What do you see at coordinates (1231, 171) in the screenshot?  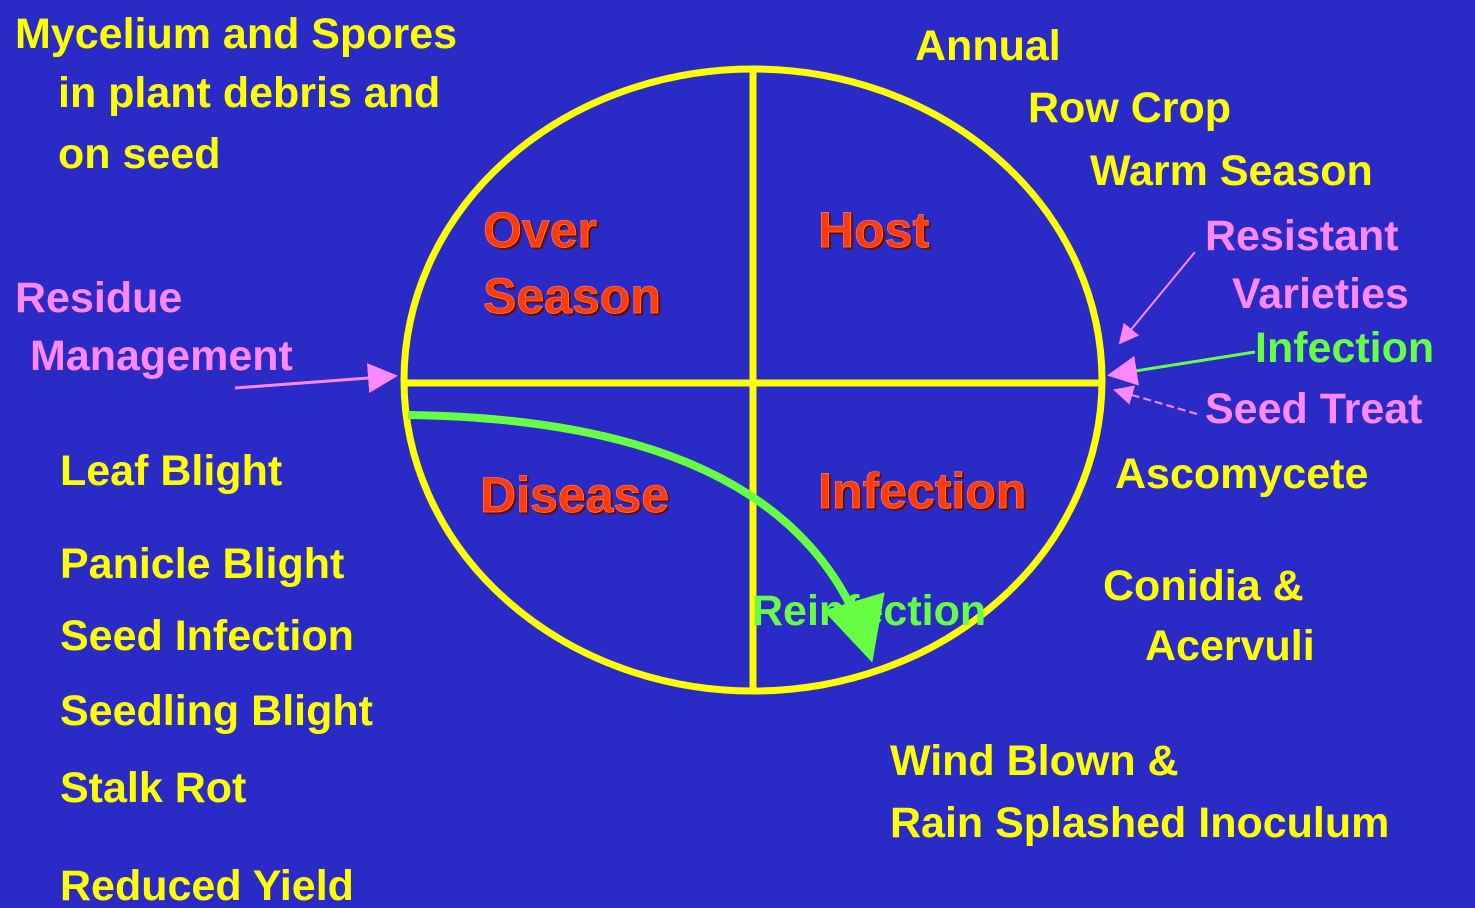 I see `host-trait: Warm Season` at bounding box center [1231, 171].